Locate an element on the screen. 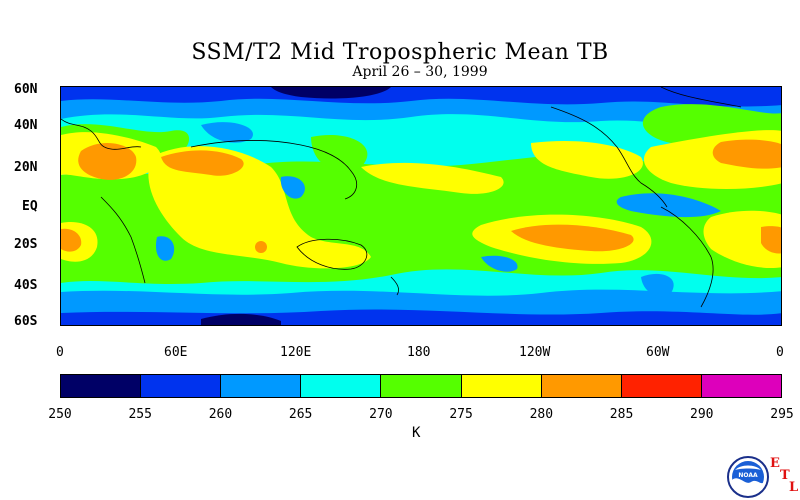  lat-label-40s: 40S is located at coordinates (26, 285).